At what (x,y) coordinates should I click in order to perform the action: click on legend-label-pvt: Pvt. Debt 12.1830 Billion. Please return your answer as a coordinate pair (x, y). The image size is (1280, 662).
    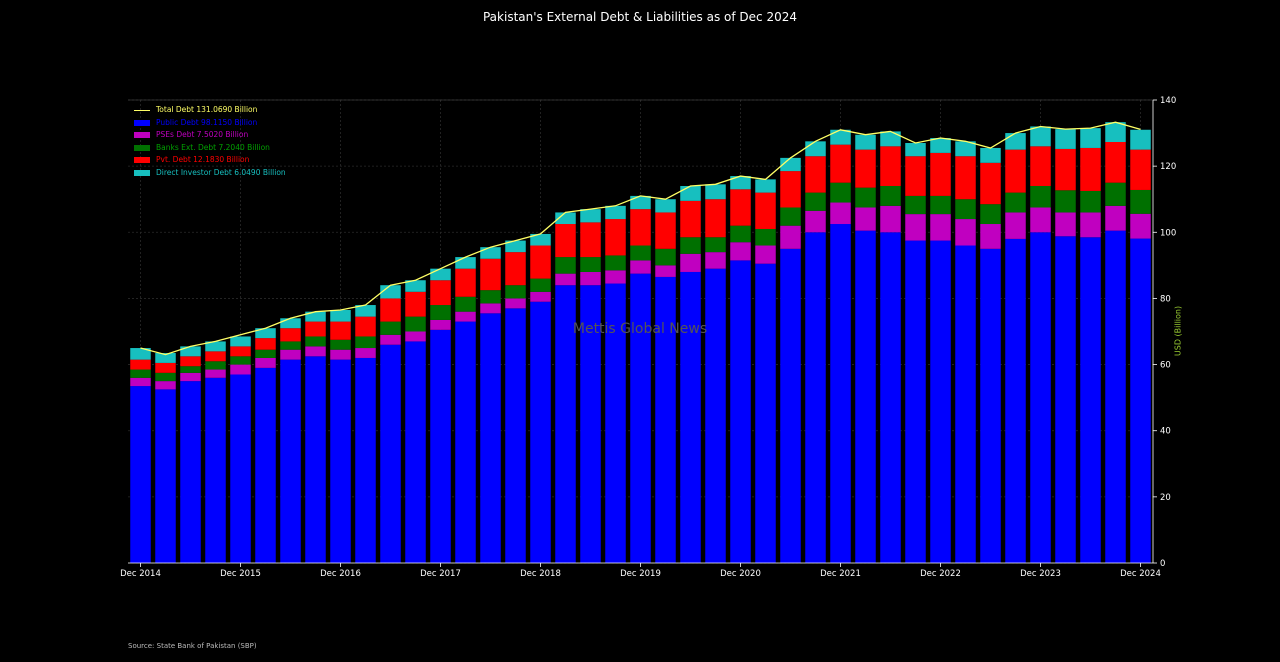
    Looking at the image, I should click on (203, 159).